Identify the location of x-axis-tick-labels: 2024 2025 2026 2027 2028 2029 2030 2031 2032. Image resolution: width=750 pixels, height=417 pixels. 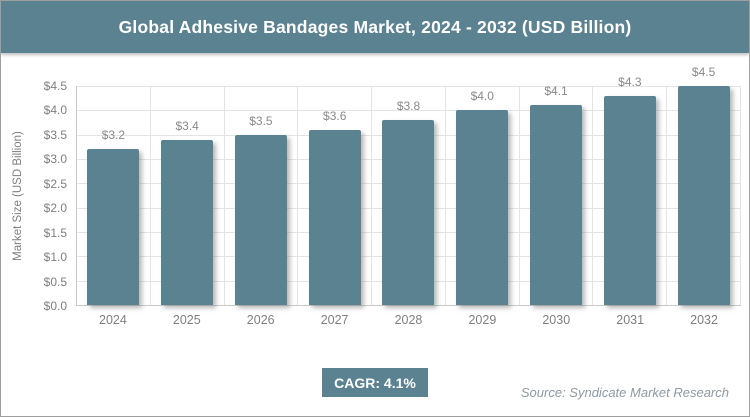
(408, 323).